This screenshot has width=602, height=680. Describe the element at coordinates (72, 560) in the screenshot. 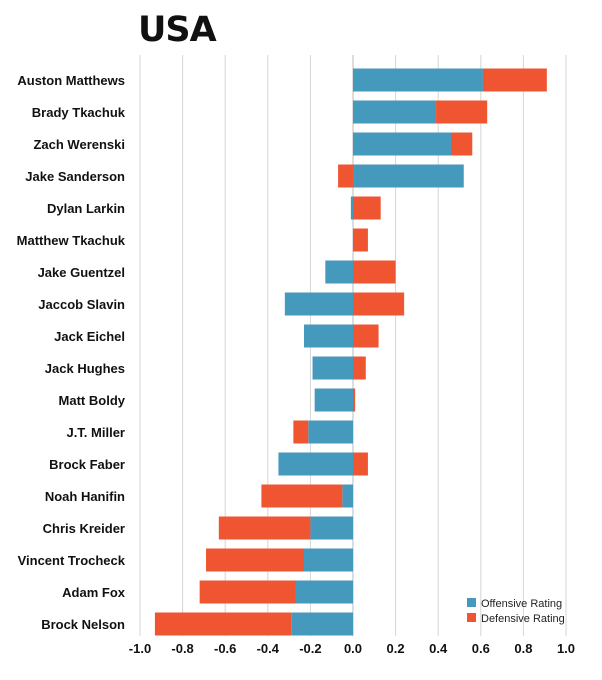

I see `player-label: Vincent Trocheck` at that location.